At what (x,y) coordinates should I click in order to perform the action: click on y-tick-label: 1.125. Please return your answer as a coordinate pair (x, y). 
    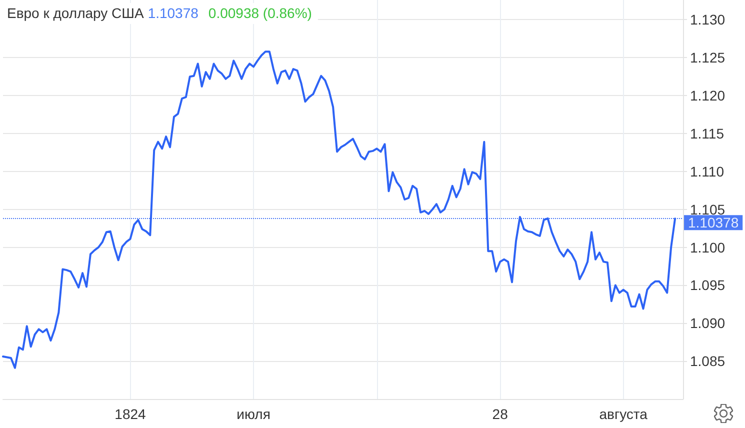
    Looking at the image, I should click on (708, 58).